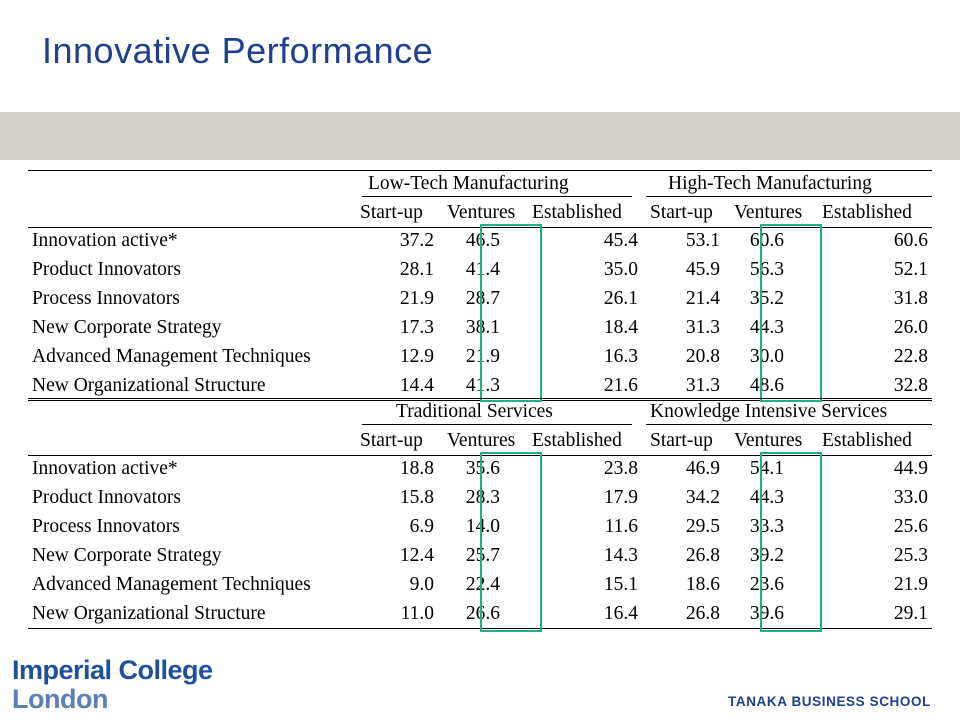 This screenshot has width=960, height=720. I want to click on table-cell: 18.6, so click(702, 584).